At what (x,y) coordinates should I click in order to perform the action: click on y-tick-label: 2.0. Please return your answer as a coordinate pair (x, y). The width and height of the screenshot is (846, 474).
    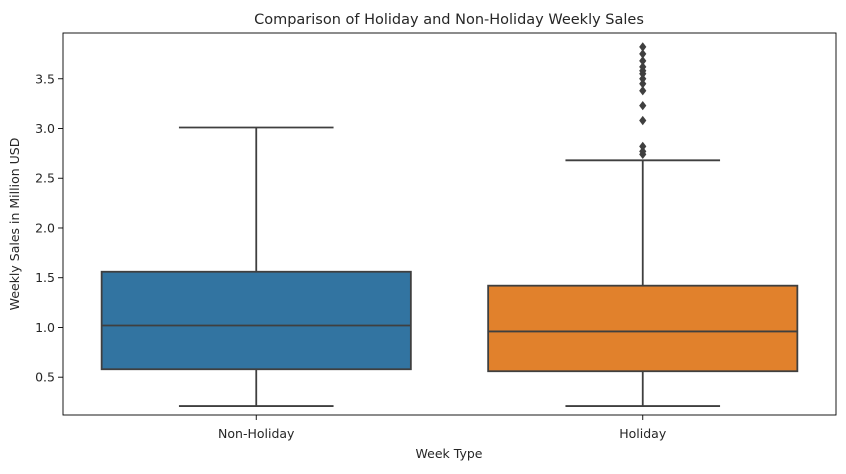
    Looking at the image, I should click on (45, 227).